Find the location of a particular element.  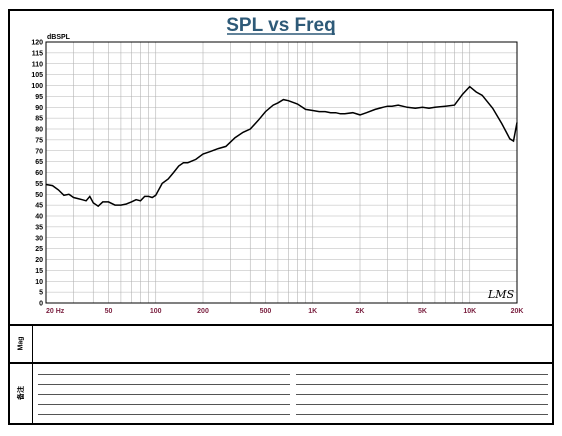

y-tick-label: 115 is located at coordinates (37, 53).